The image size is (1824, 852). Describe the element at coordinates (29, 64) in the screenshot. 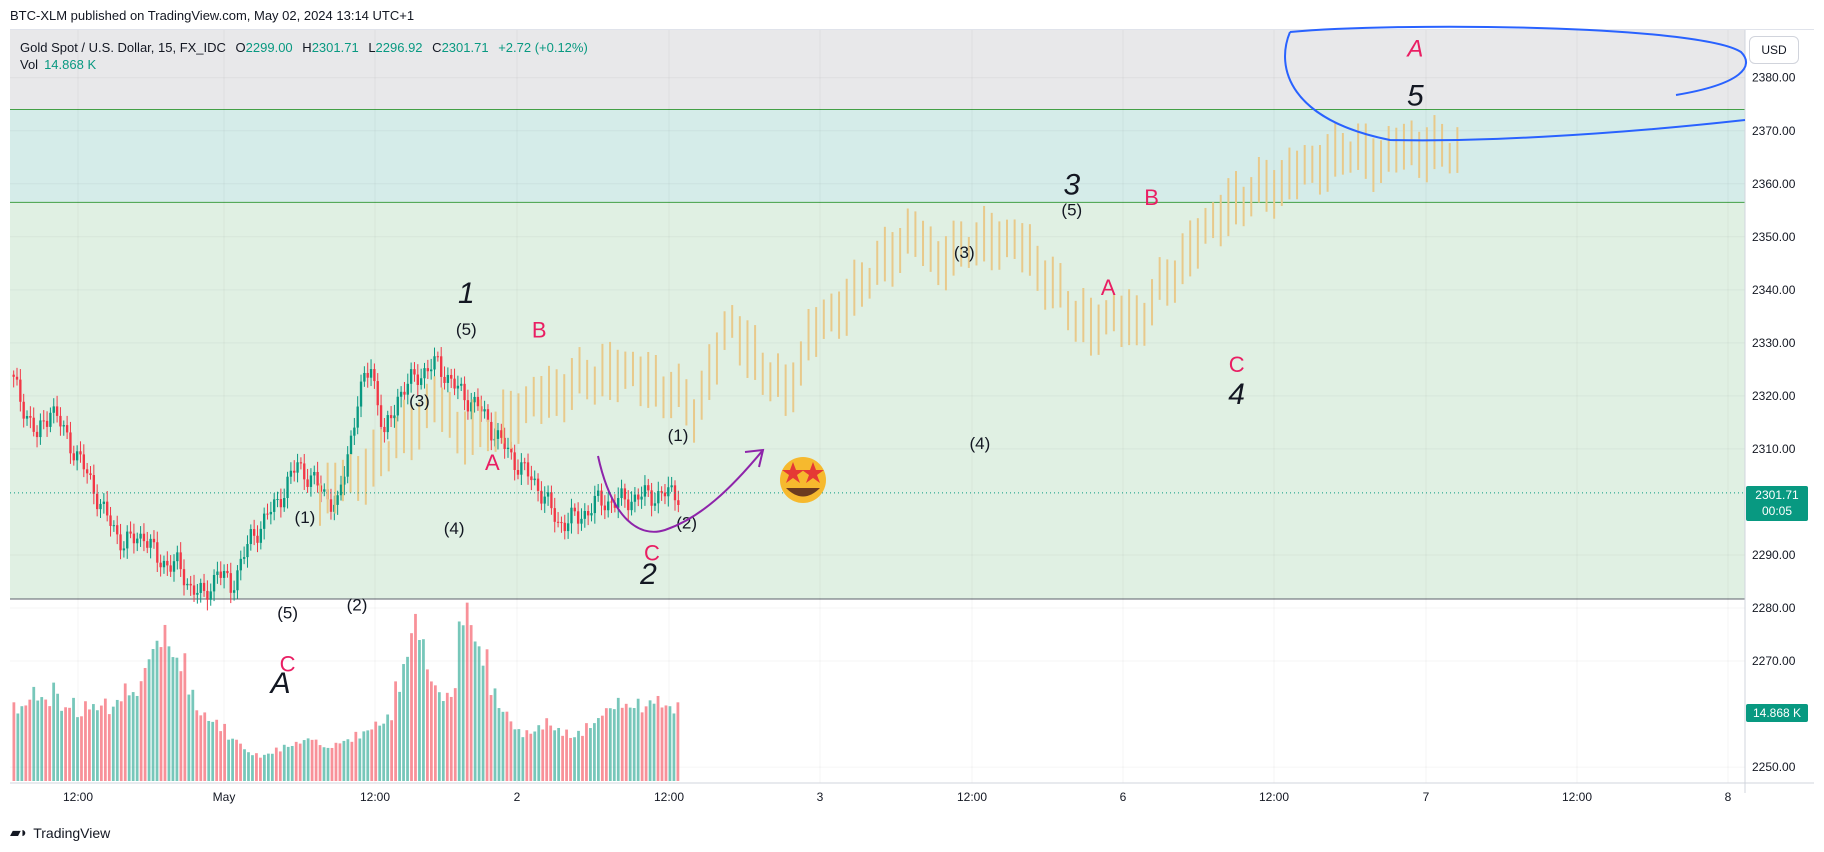

I see `volume-label: Vol` at that location.